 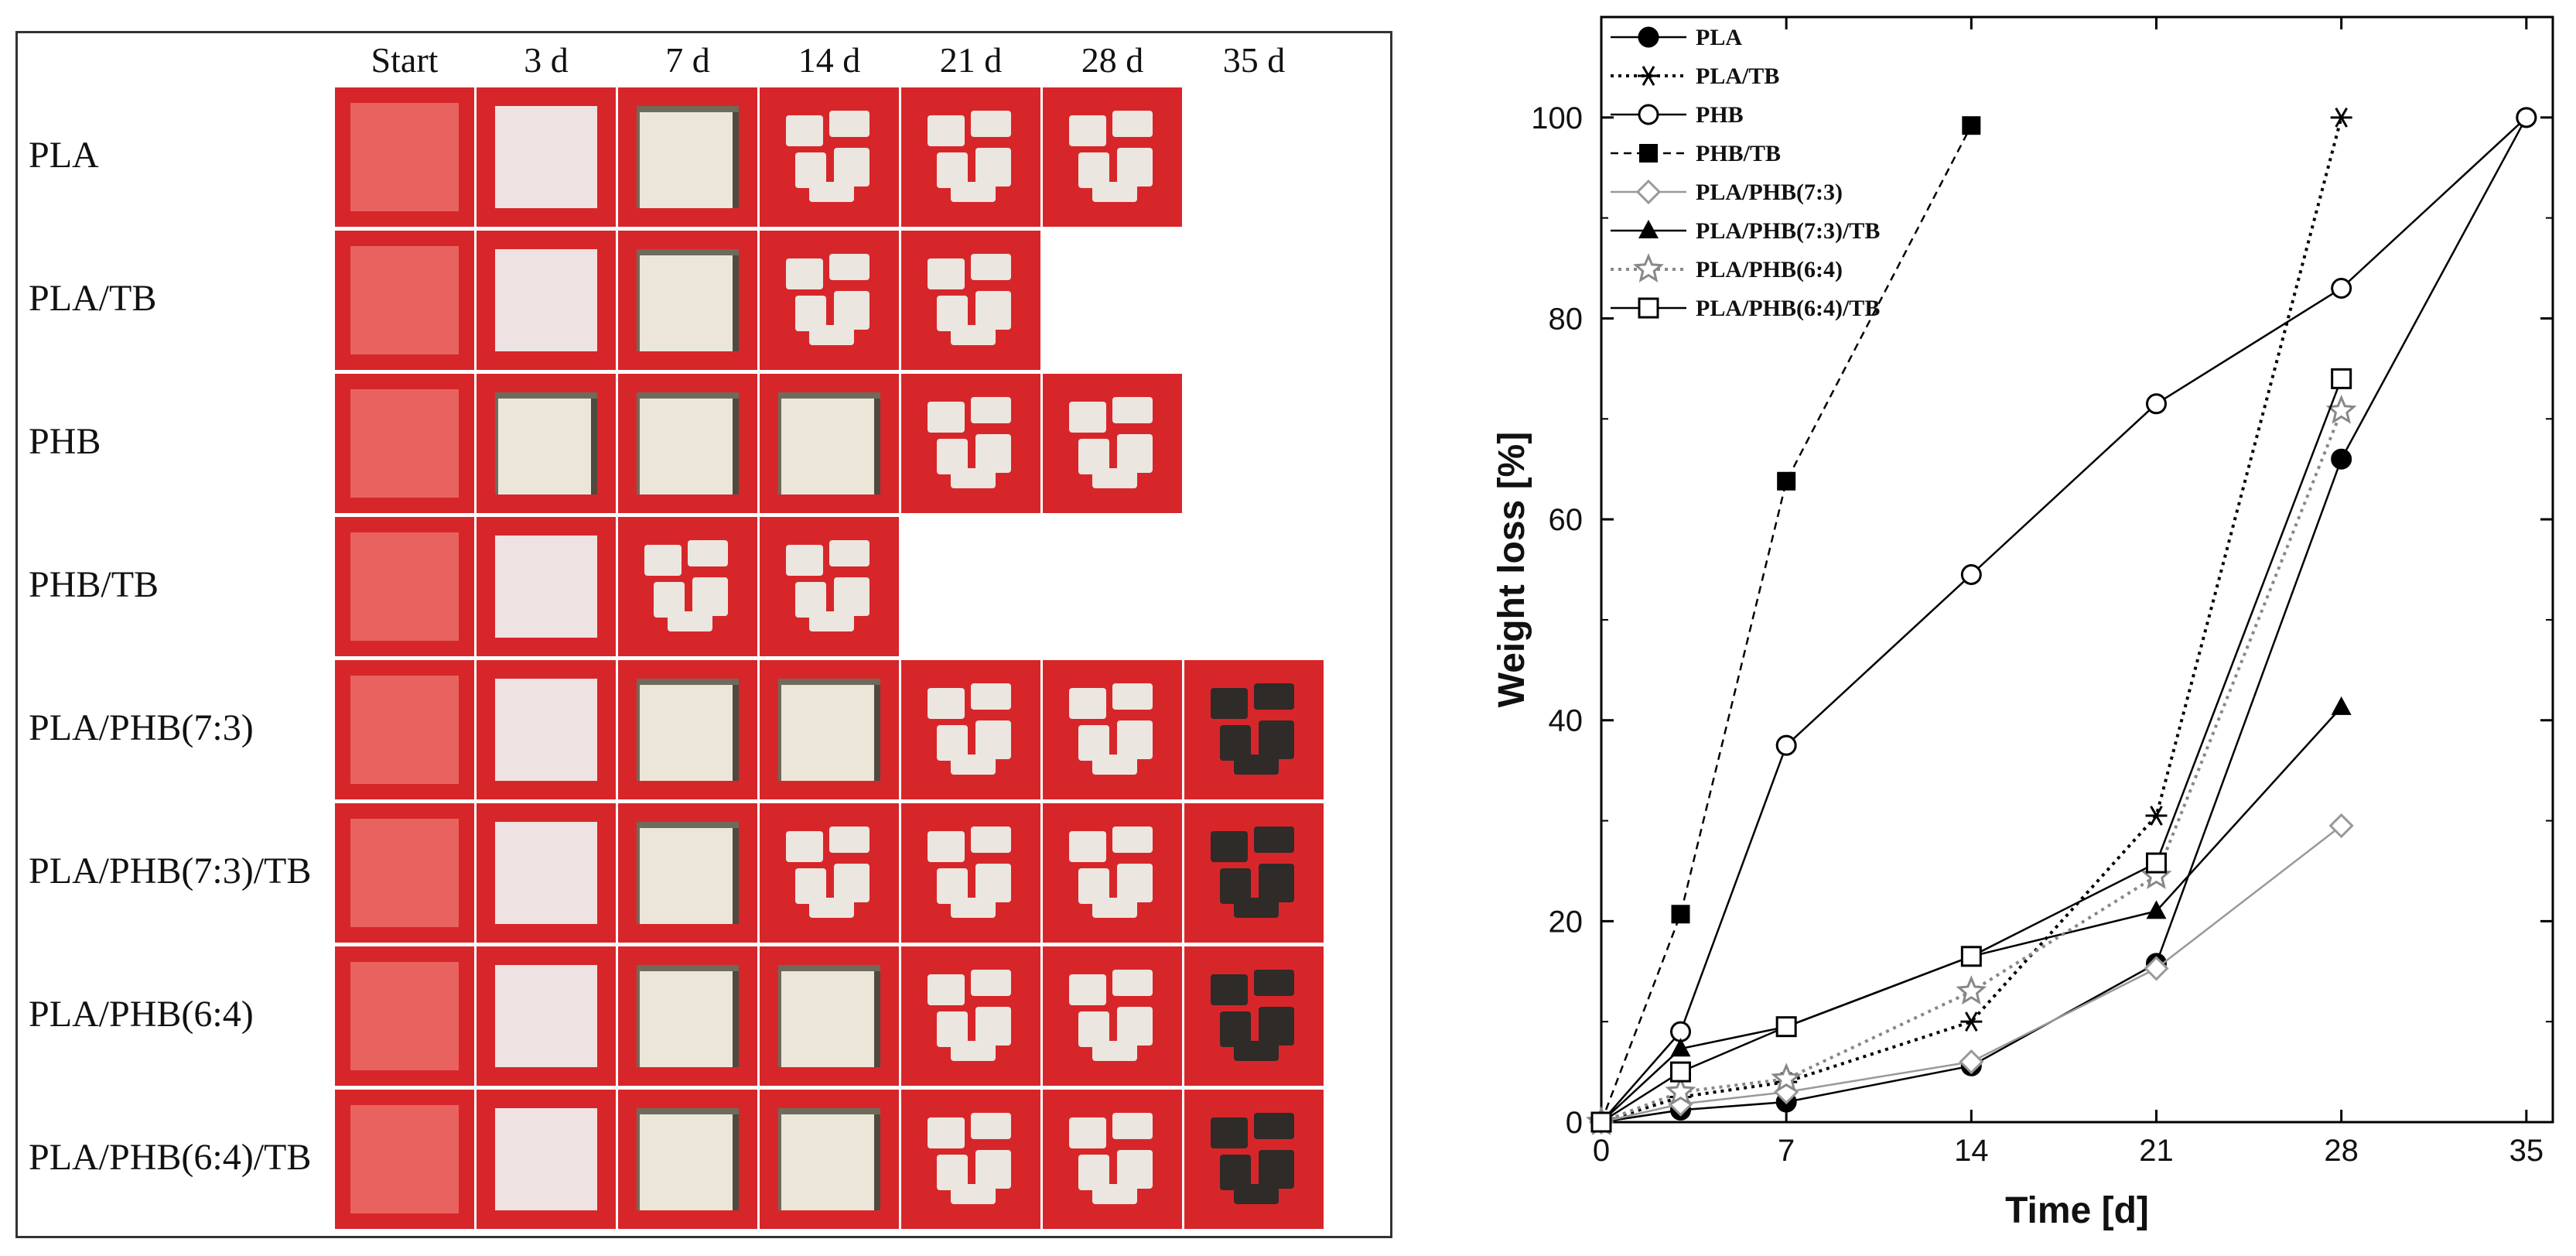 I want to click on y-tick-label: 0, so click(x=1574, y=1123).